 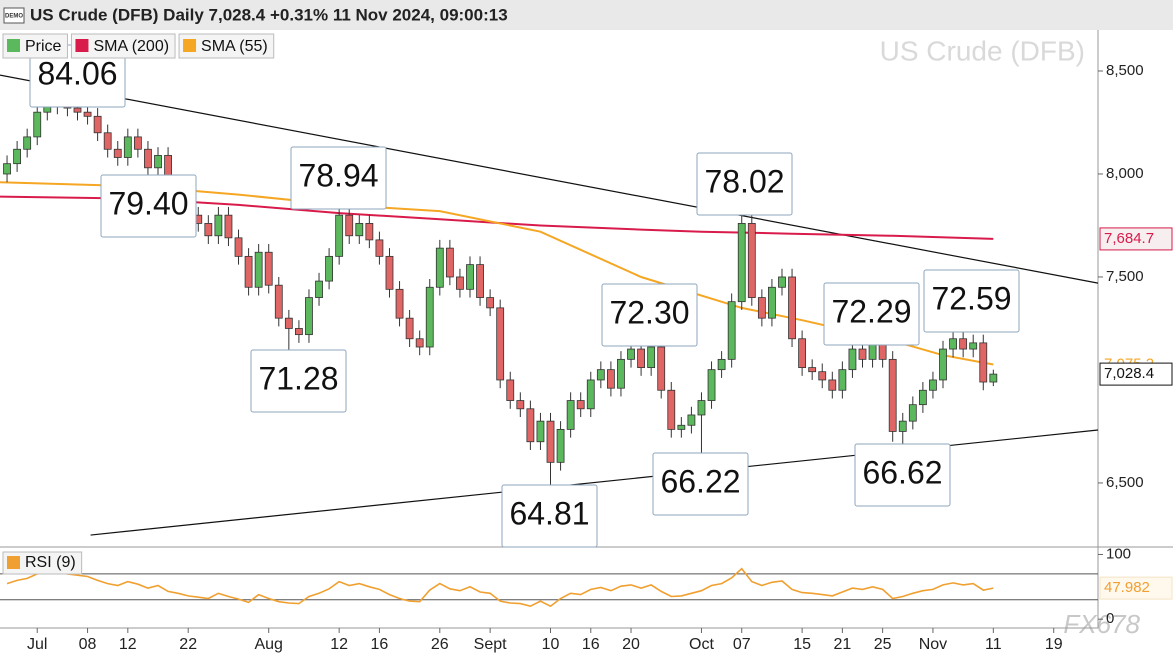 What do you see at coordinates (1118, 553) in the screenshot?
I see `y-tick-label: 100` at bounding box center [1118, 553].